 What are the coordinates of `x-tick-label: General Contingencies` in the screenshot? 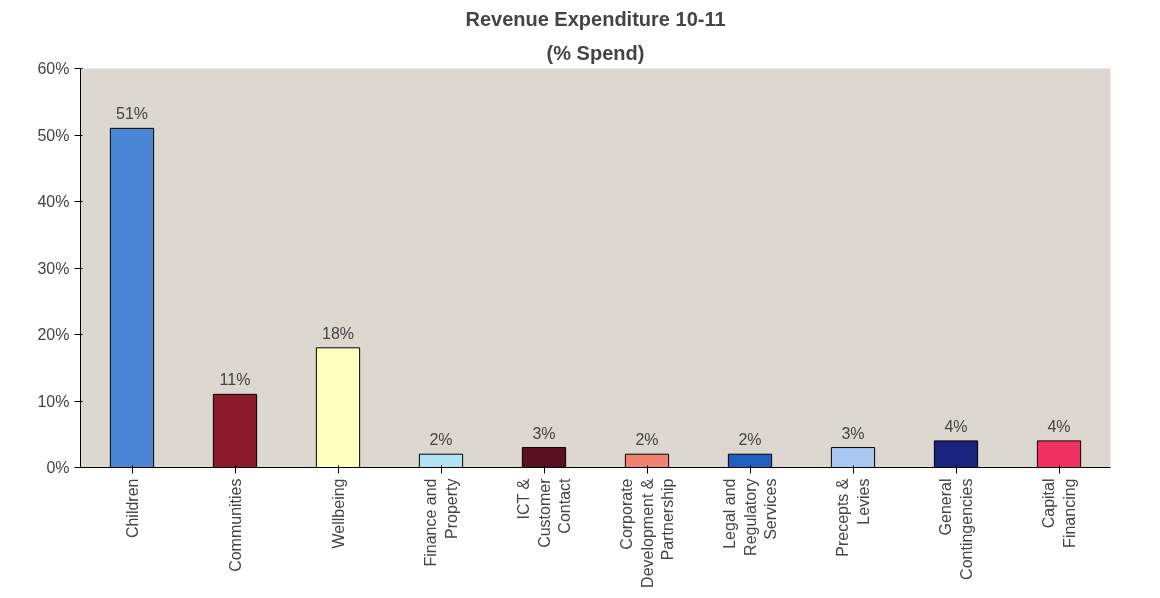 It's located at (956, 529).